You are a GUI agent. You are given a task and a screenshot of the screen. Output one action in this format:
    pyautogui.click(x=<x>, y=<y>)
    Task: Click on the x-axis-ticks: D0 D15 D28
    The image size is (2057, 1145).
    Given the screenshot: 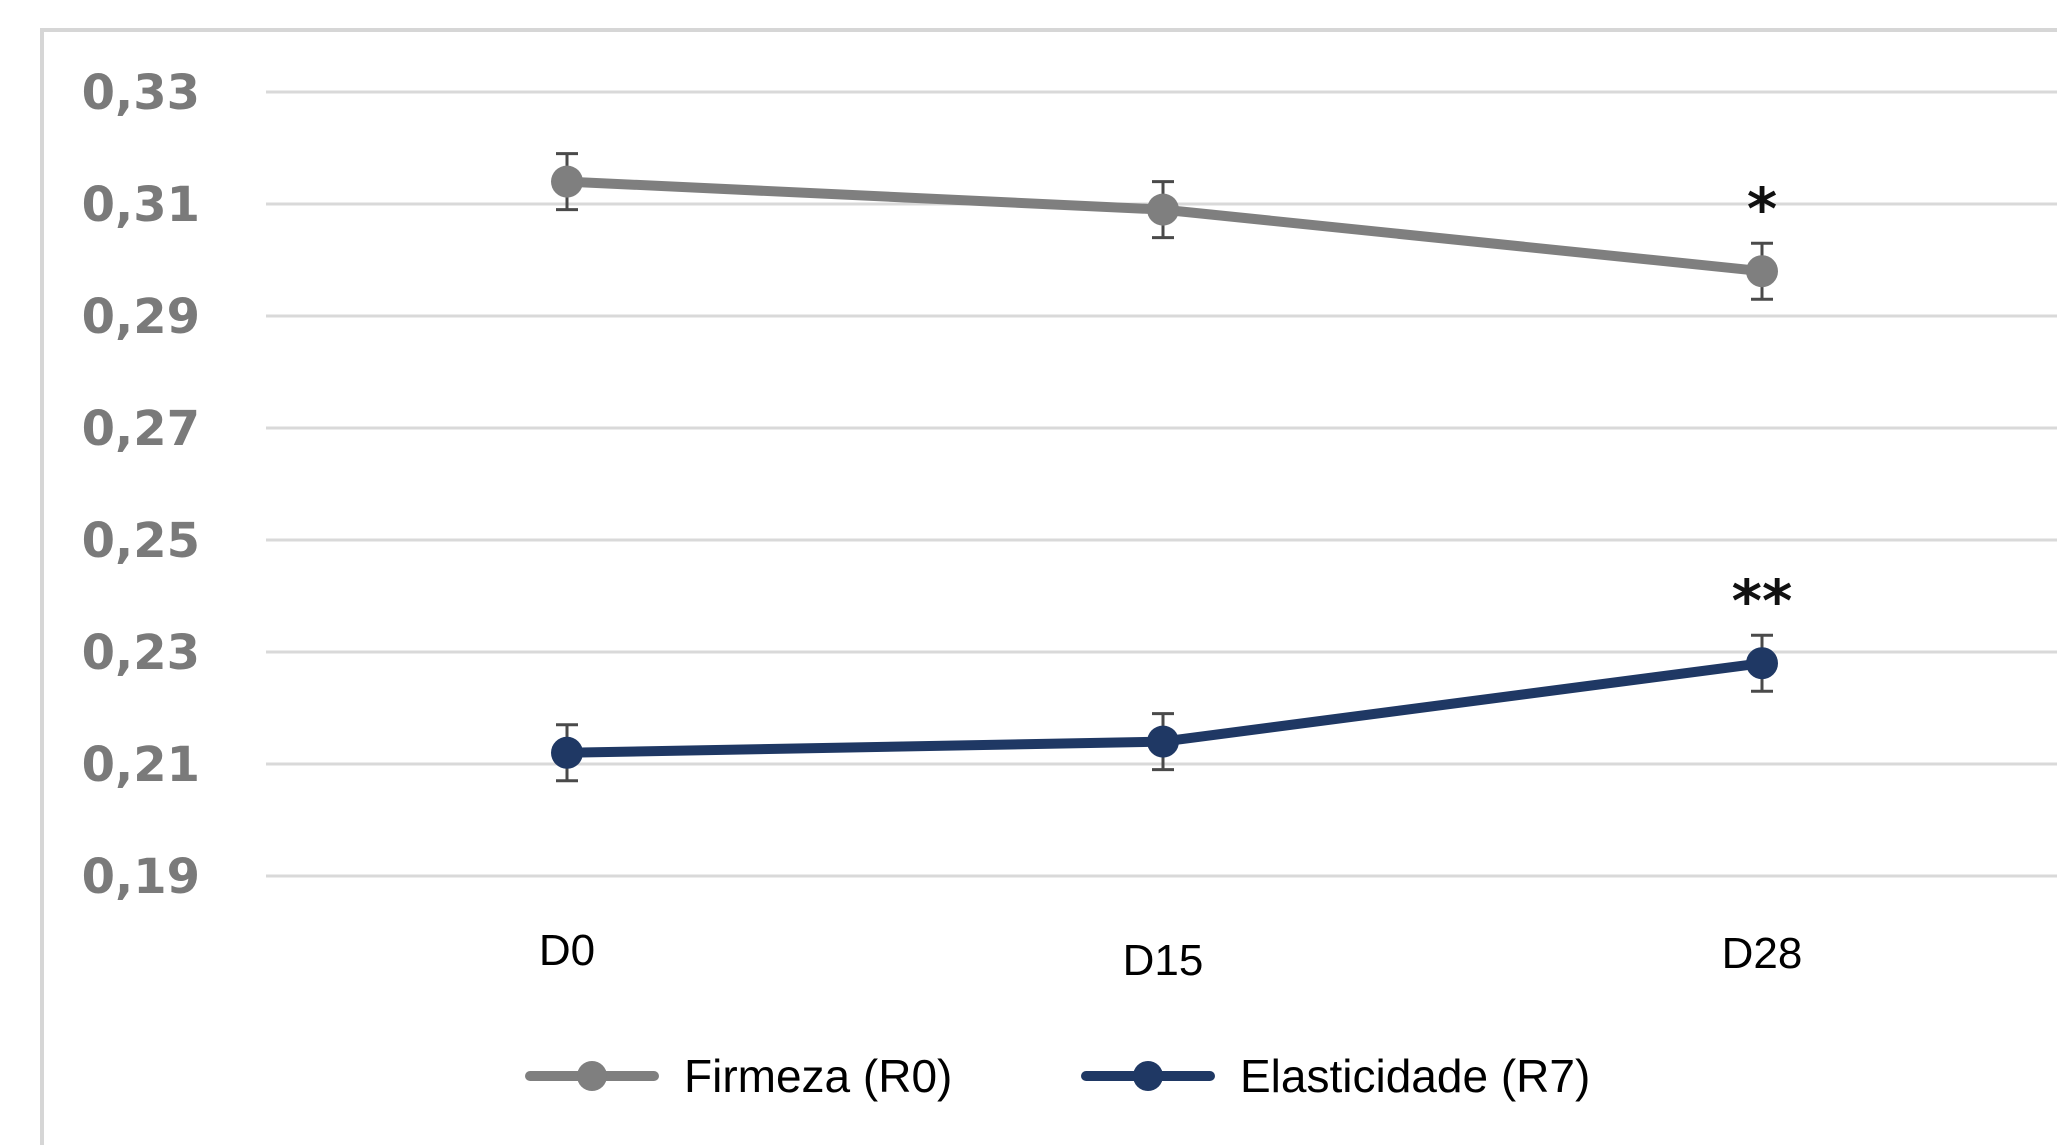 What is the action you would take?
    pyautogui.click(x=1170, y=955)
    